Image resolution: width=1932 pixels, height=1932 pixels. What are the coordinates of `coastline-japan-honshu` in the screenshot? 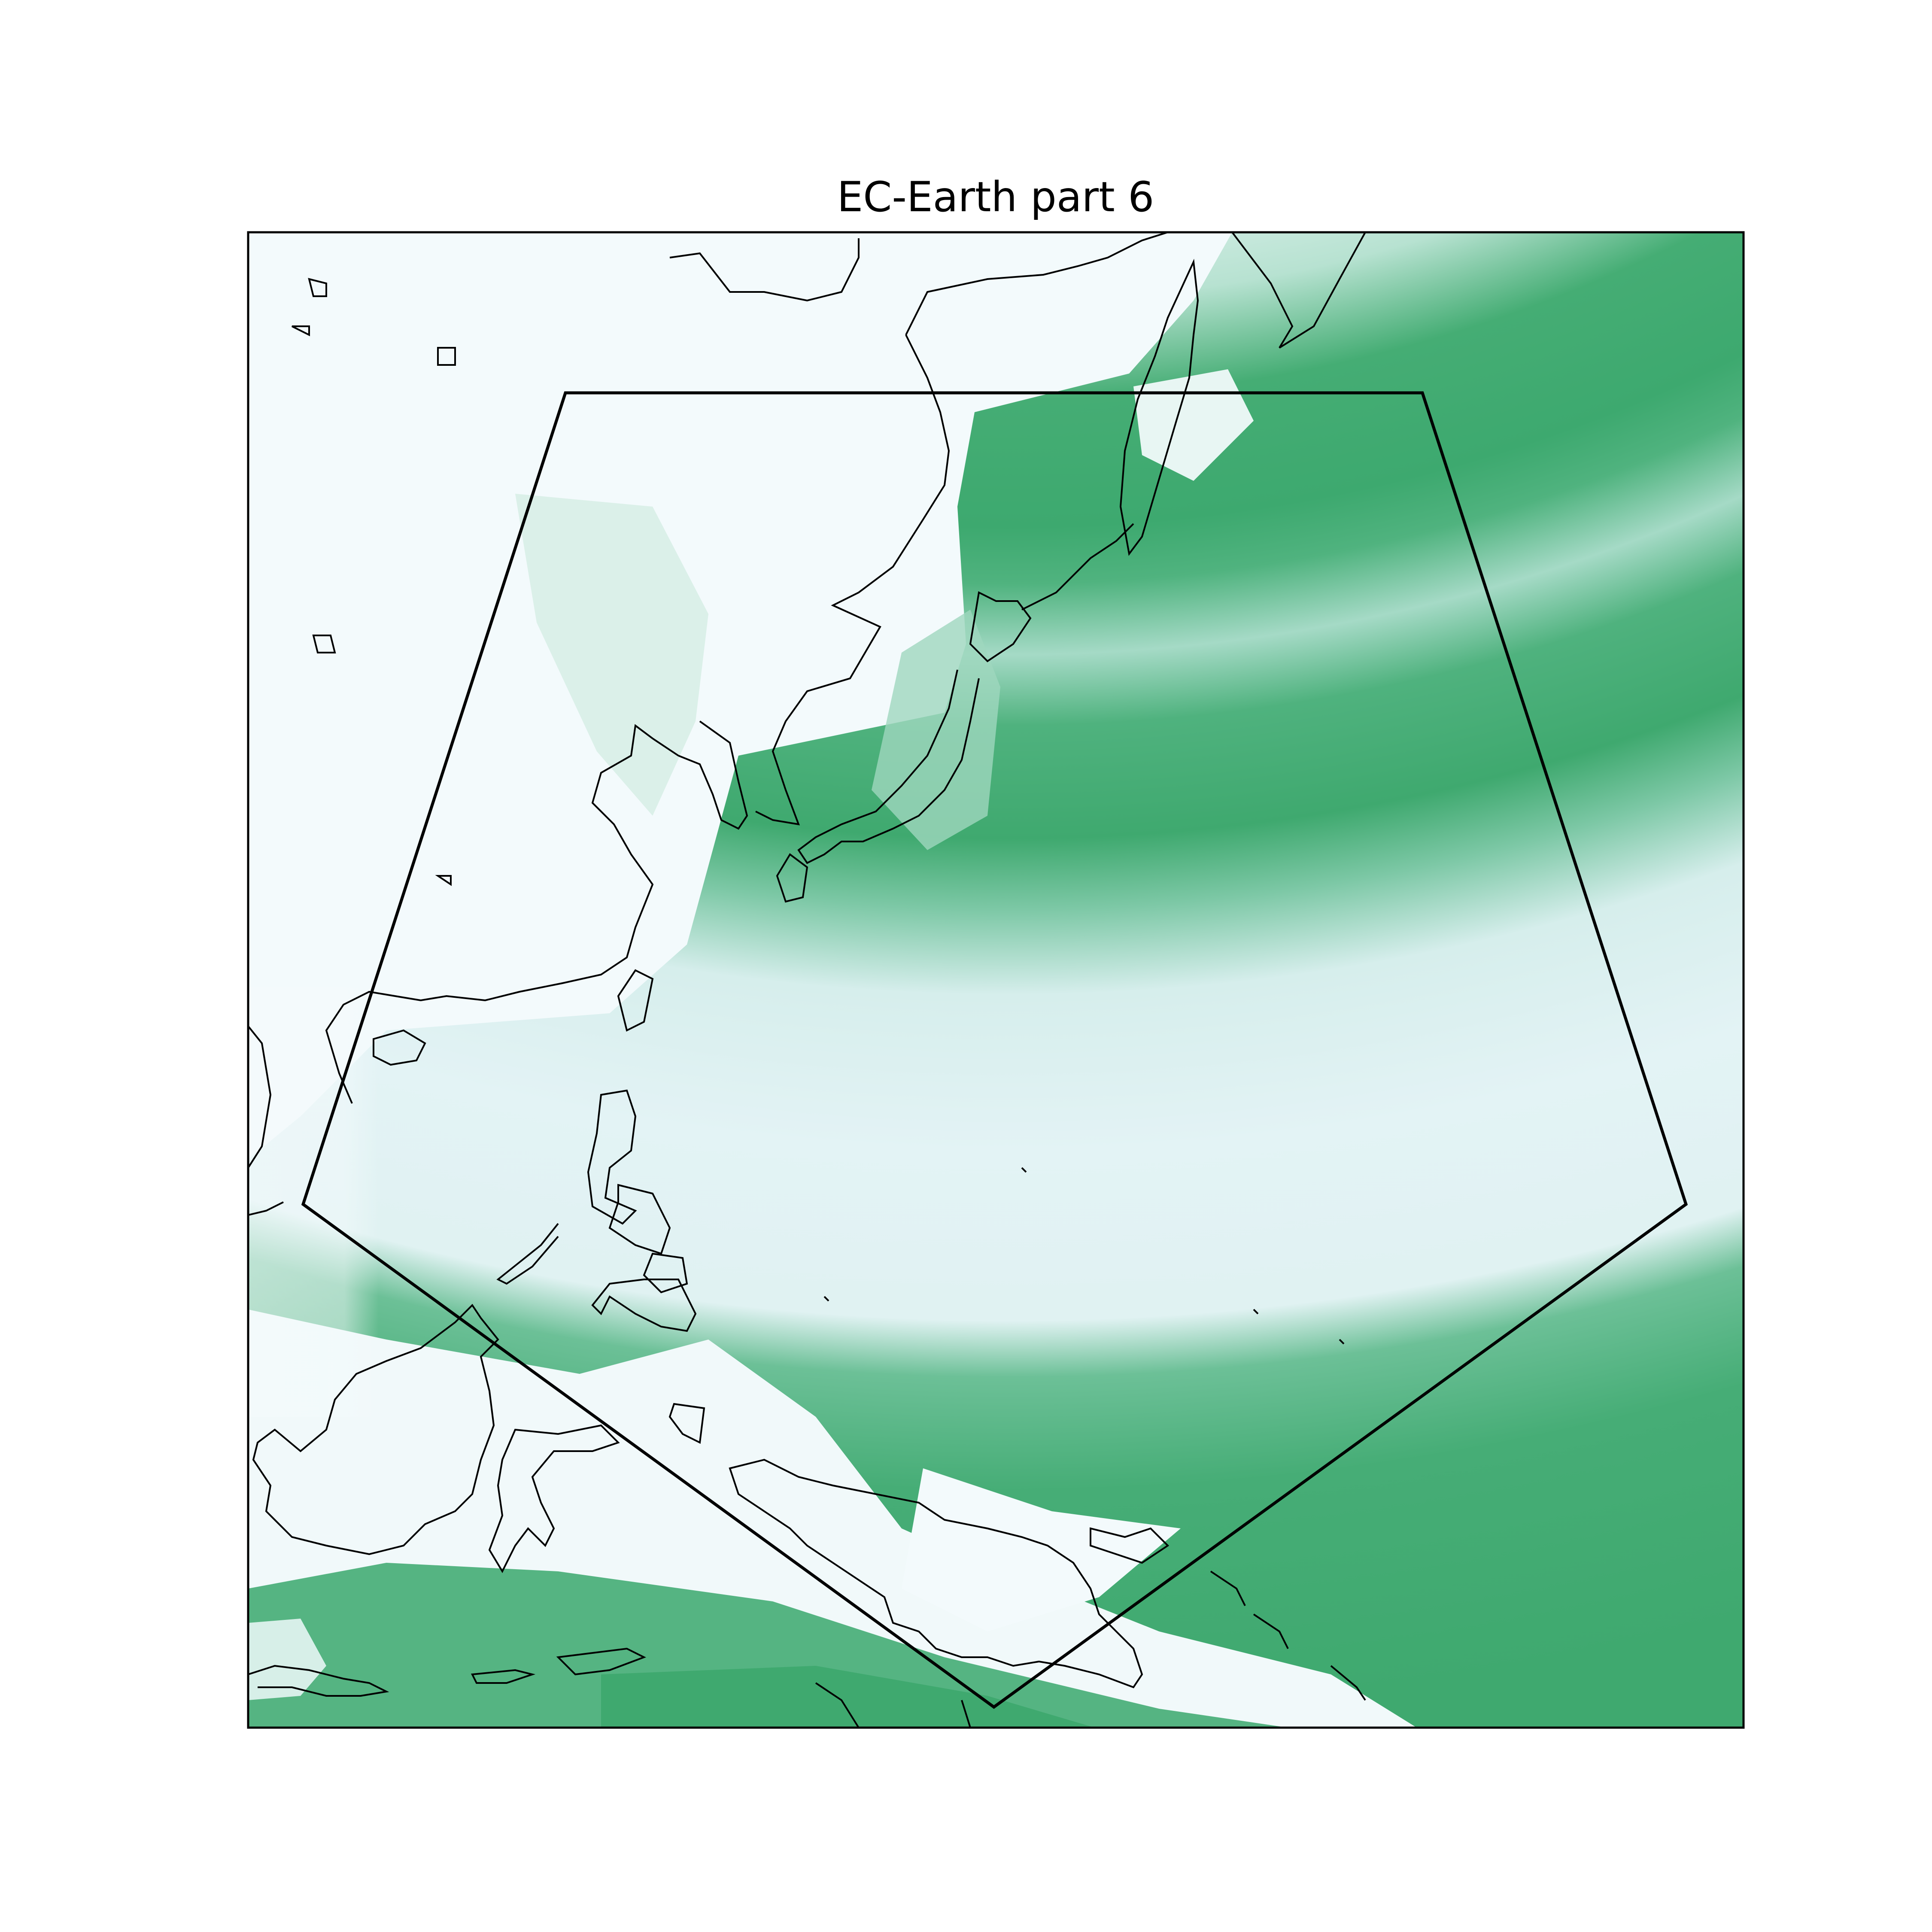 It's located at (889, 766).